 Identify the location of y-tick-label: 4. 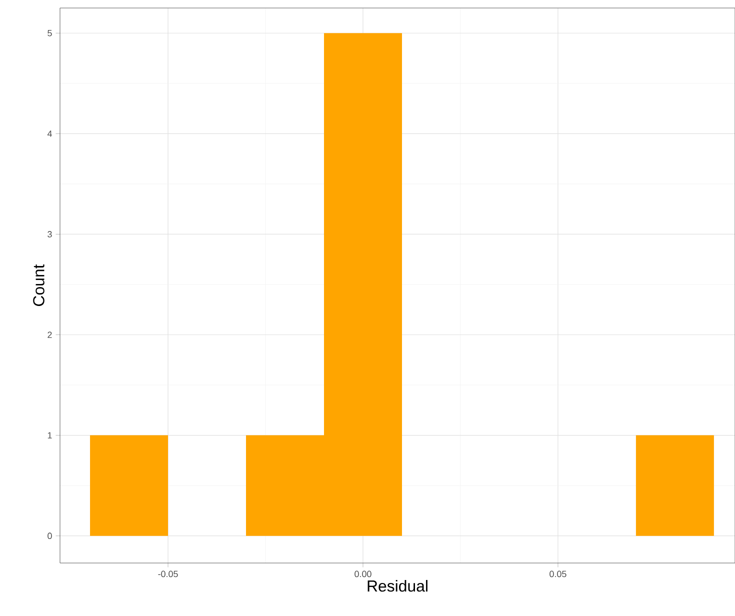
(49, 133).